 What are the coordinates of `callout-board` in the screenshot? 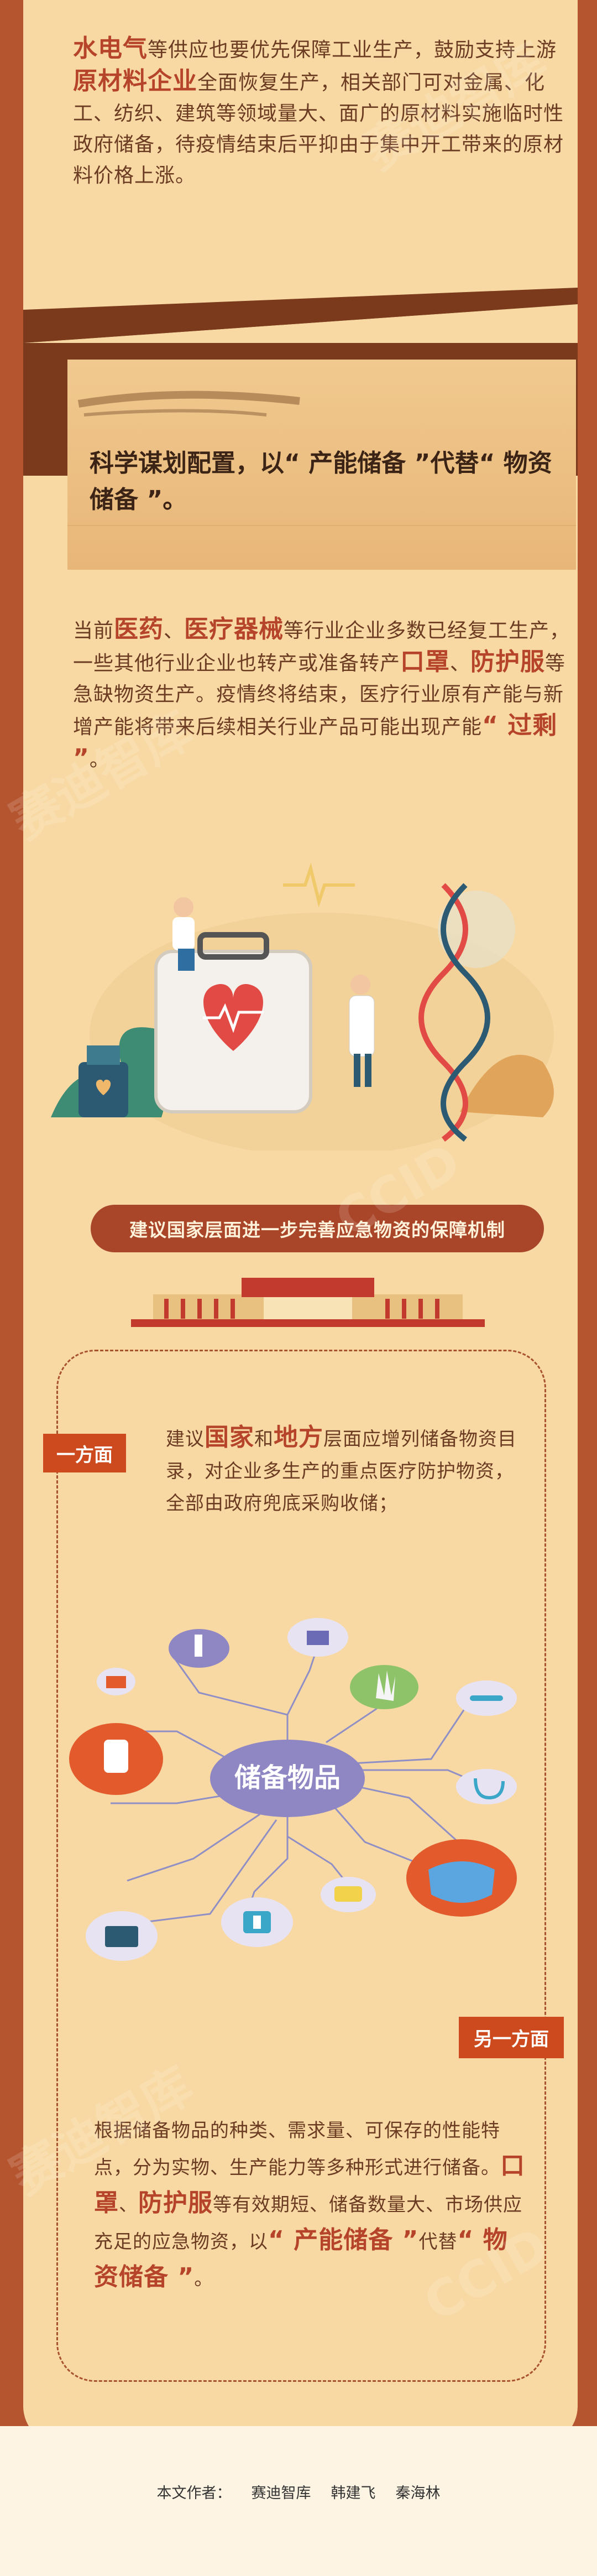 It's located at (321, 465).